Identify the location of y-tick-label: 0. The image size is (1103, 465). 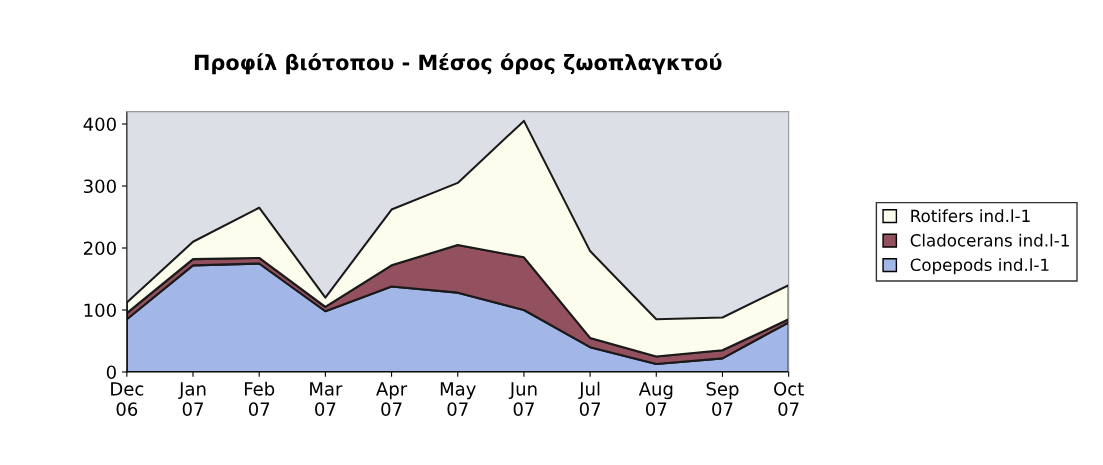
(111, 372).